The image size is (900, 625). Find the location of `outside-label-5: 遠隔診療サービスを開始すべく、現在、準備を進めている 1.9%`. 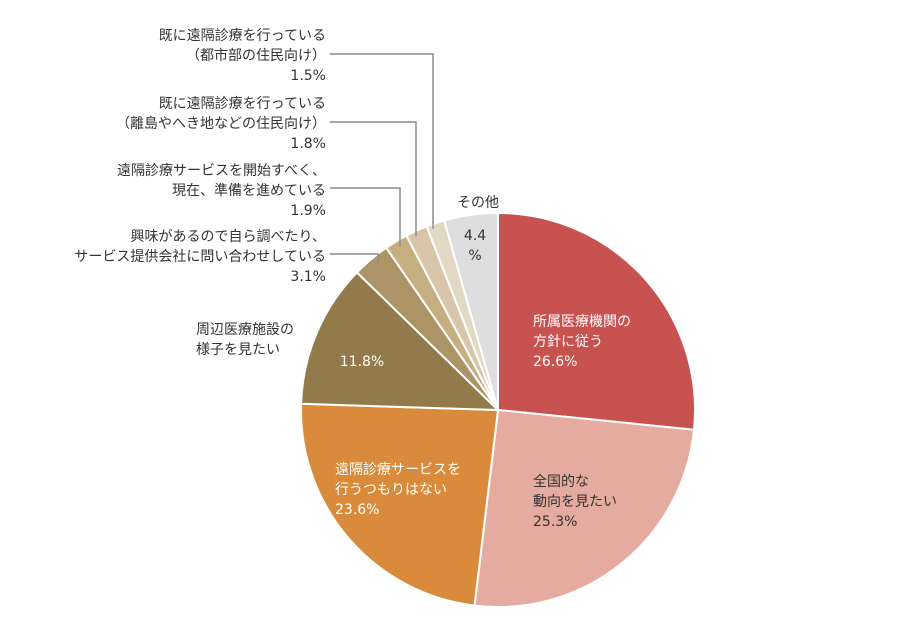

outside-label-5: 遠隔診療サービスを開始すべく、現在、準備を進めている 1.9% is located at coordinates (221, 190).